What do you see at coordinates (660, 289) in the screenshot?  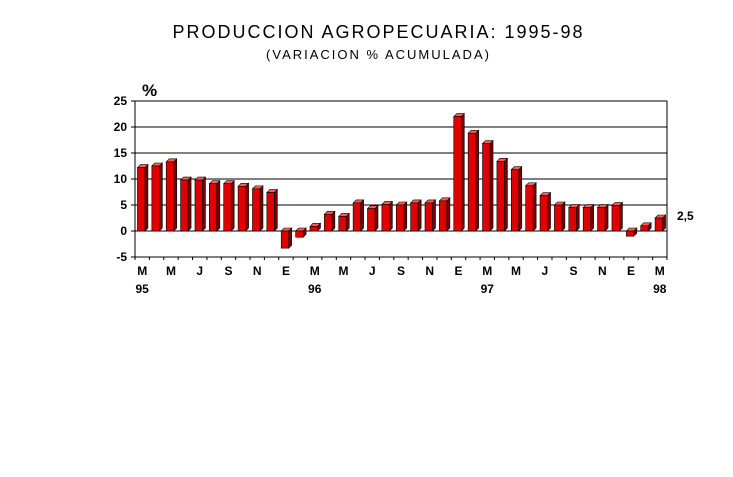 I see `x-year-label: 98` at bounding box center [660, 289].